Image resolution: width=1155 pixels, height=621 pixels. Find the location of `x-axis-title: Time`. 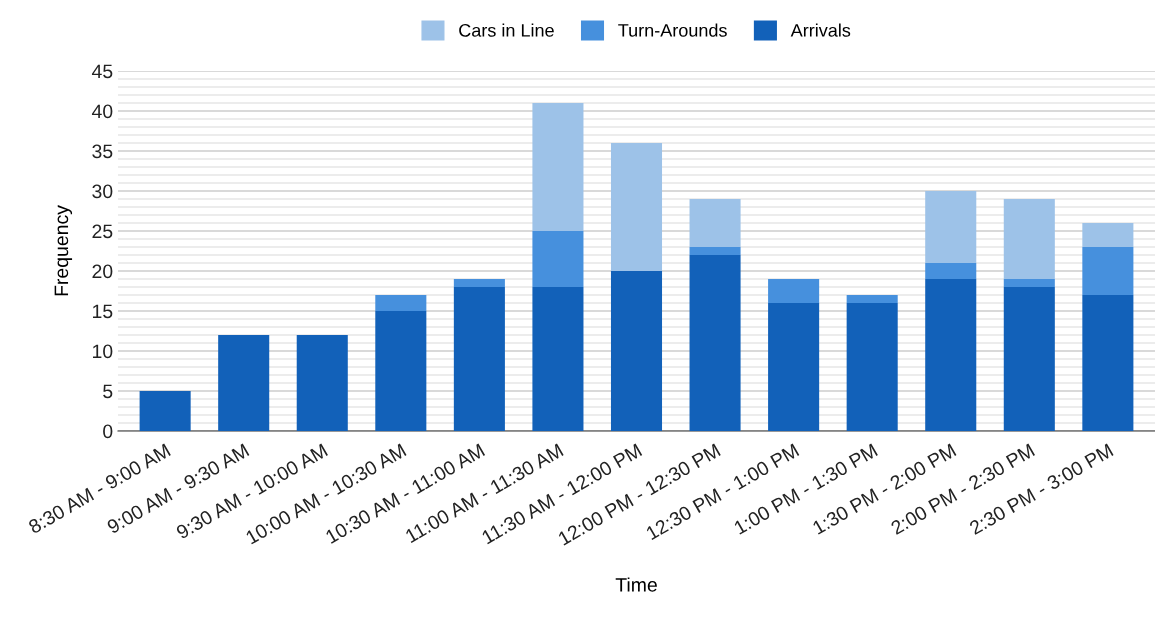

x-axis-title: Time is located at coordinates (636, 584).